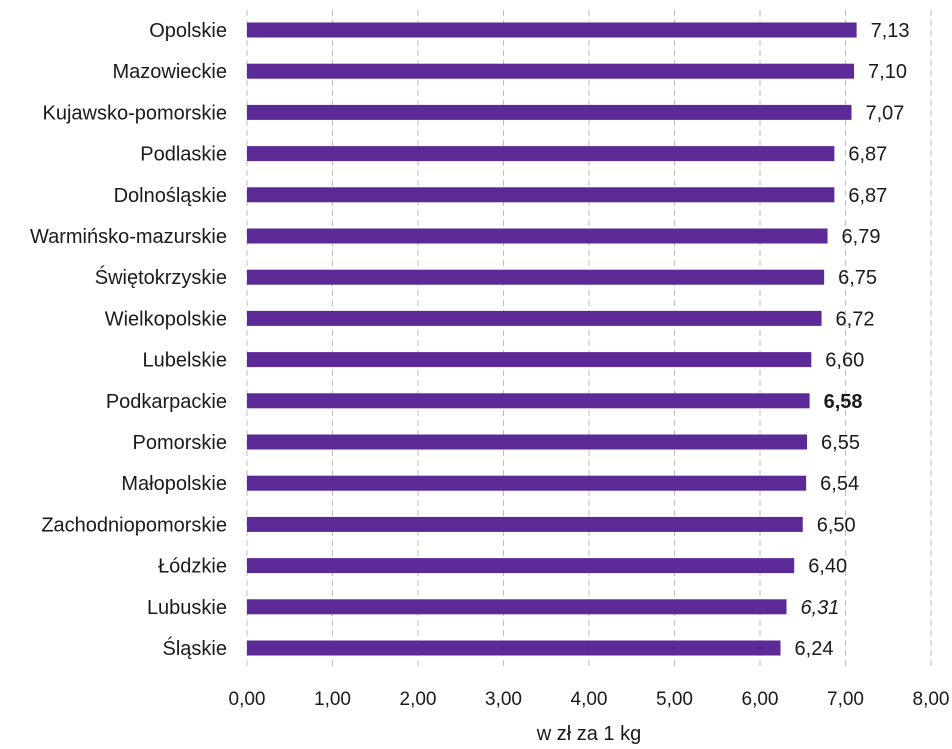 The image size is (952, 749). I want to click on value-label: 6,58, so click(843, 402).